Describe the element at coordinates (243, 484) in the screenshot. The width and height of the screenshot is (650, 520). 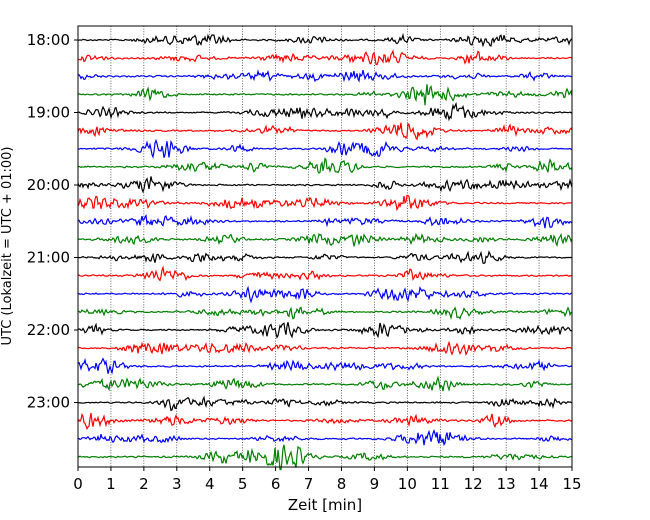
I see `x-tick-label: 5` at that location.